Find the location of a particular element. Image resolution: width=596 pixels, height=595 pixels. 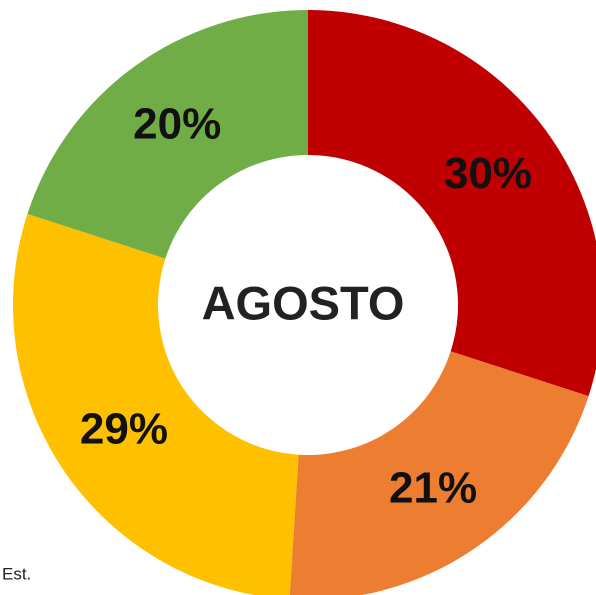

value-label: 30% is located at coordinates (488, 173).